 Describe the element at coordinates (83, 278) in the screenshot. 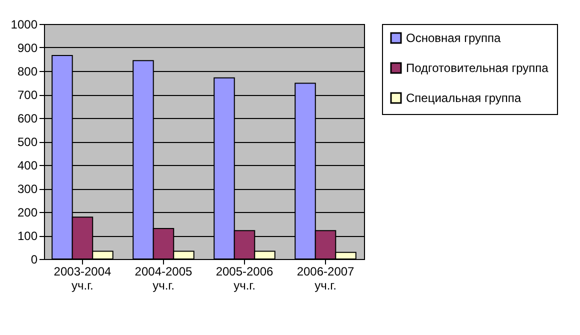

I see `x-tick-label: 2003-2004 уч.г.` at that location.